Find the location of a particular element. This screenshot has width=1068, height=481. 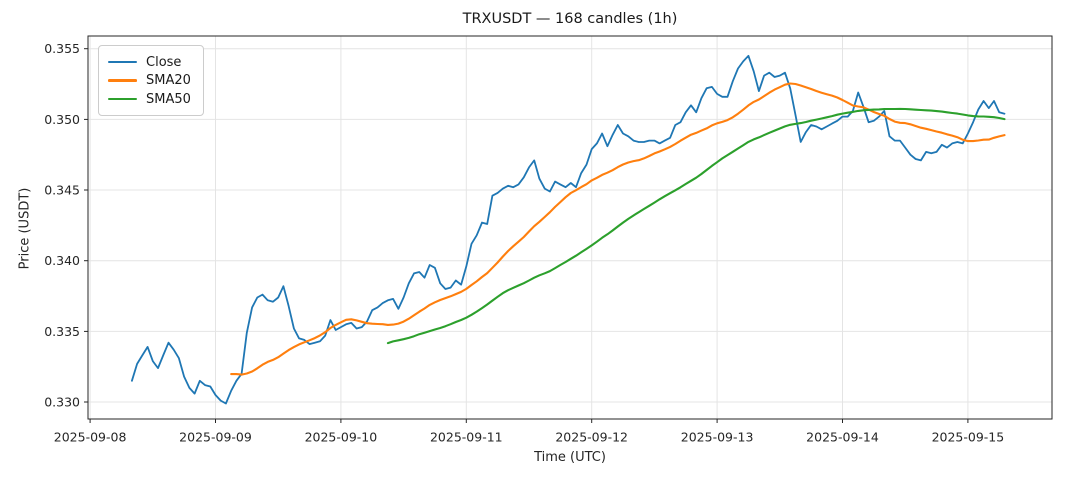

y-tick-label: 0.330 is located at coordinates (62, 402).